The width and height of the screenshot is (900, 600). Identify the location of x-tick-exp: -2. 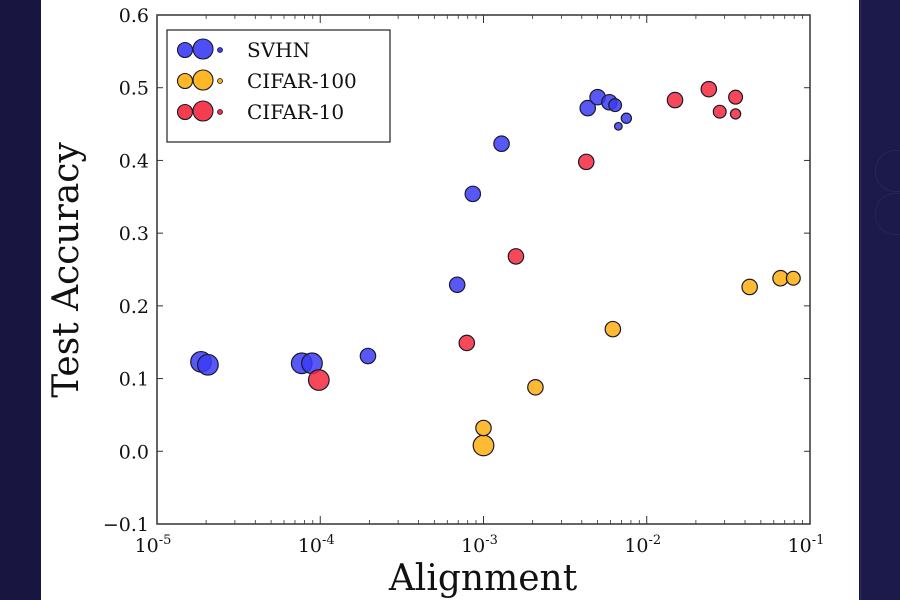
(655, 540).